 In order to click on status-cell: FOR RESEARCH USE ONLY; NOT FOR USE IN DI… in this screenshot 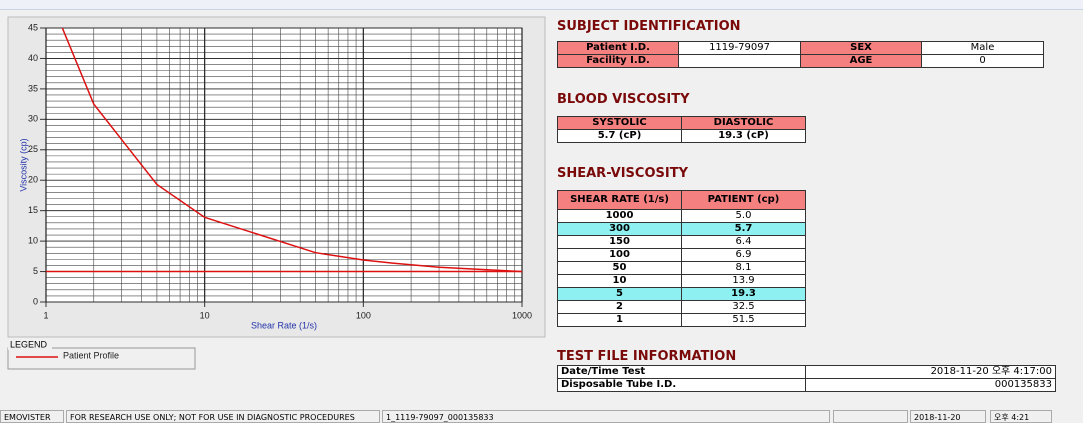, I will do `click(223, 416)`.